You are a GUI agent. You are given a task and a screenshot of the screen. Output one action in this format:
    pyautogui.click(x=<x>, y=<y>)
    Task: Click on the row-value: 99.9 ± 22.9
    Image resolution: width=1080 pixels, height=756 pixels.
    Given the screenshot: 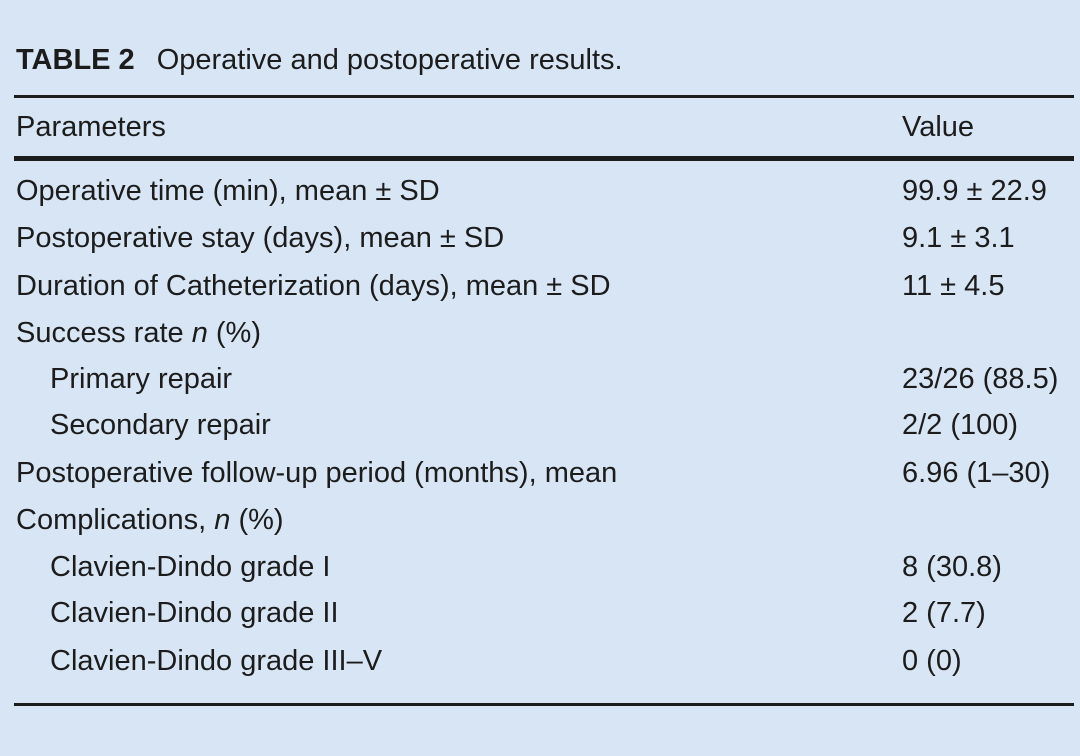 What is the action you would take?
    pyautogui.click(x=974, y=191)
    